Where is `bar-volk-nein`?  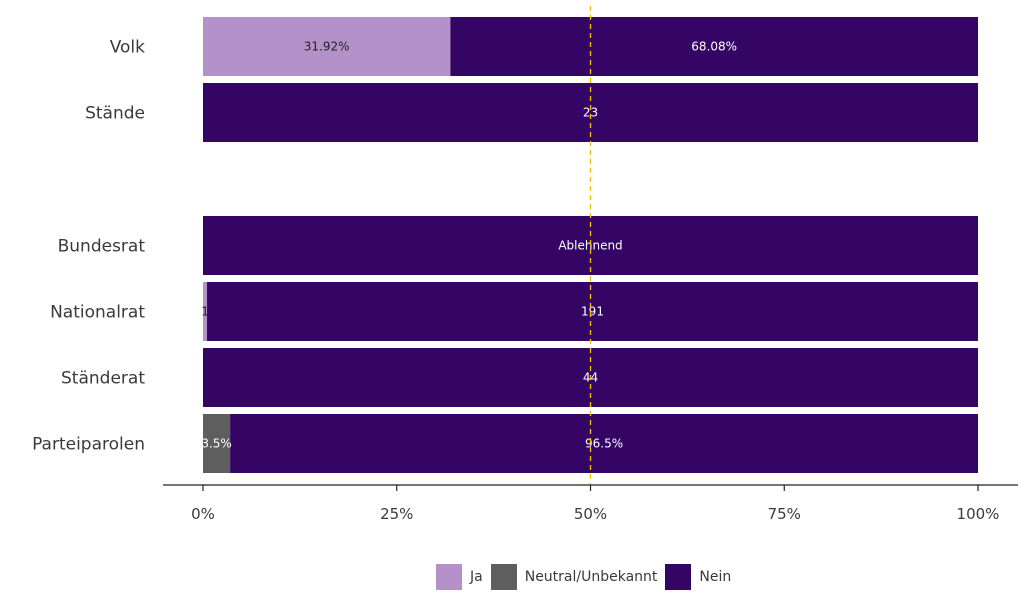 bar-volk-nein is located at coordinates (714, 46).